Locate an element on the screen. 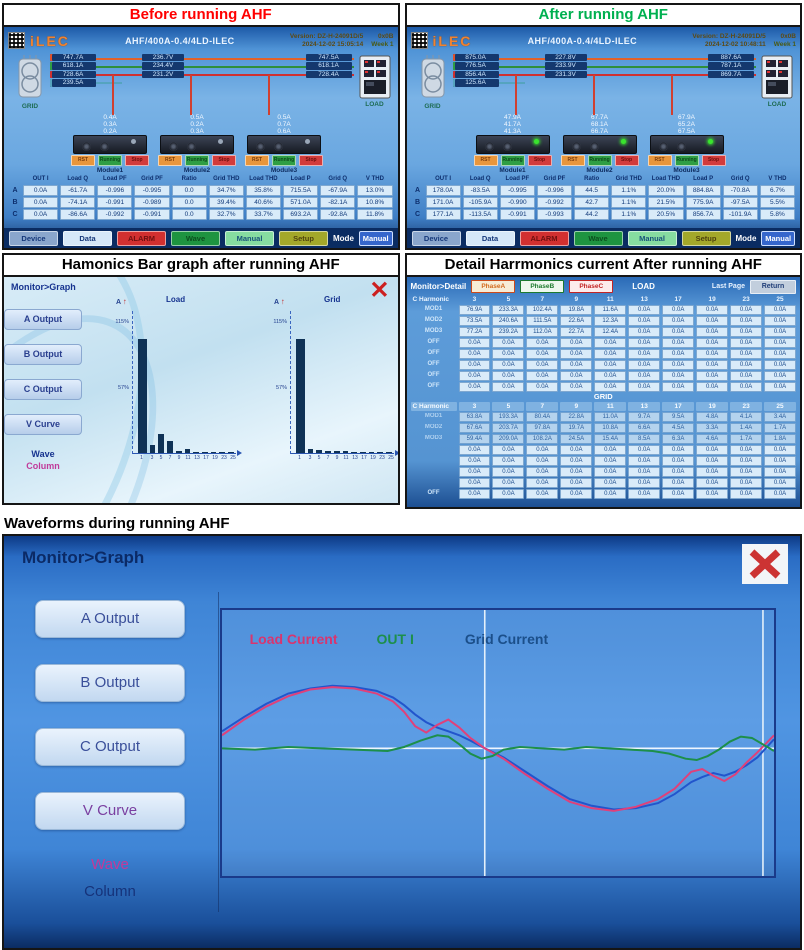 This screenshot has width=804, height=950. phase-b-button: PhaseB is located at coordinates (542, 286).